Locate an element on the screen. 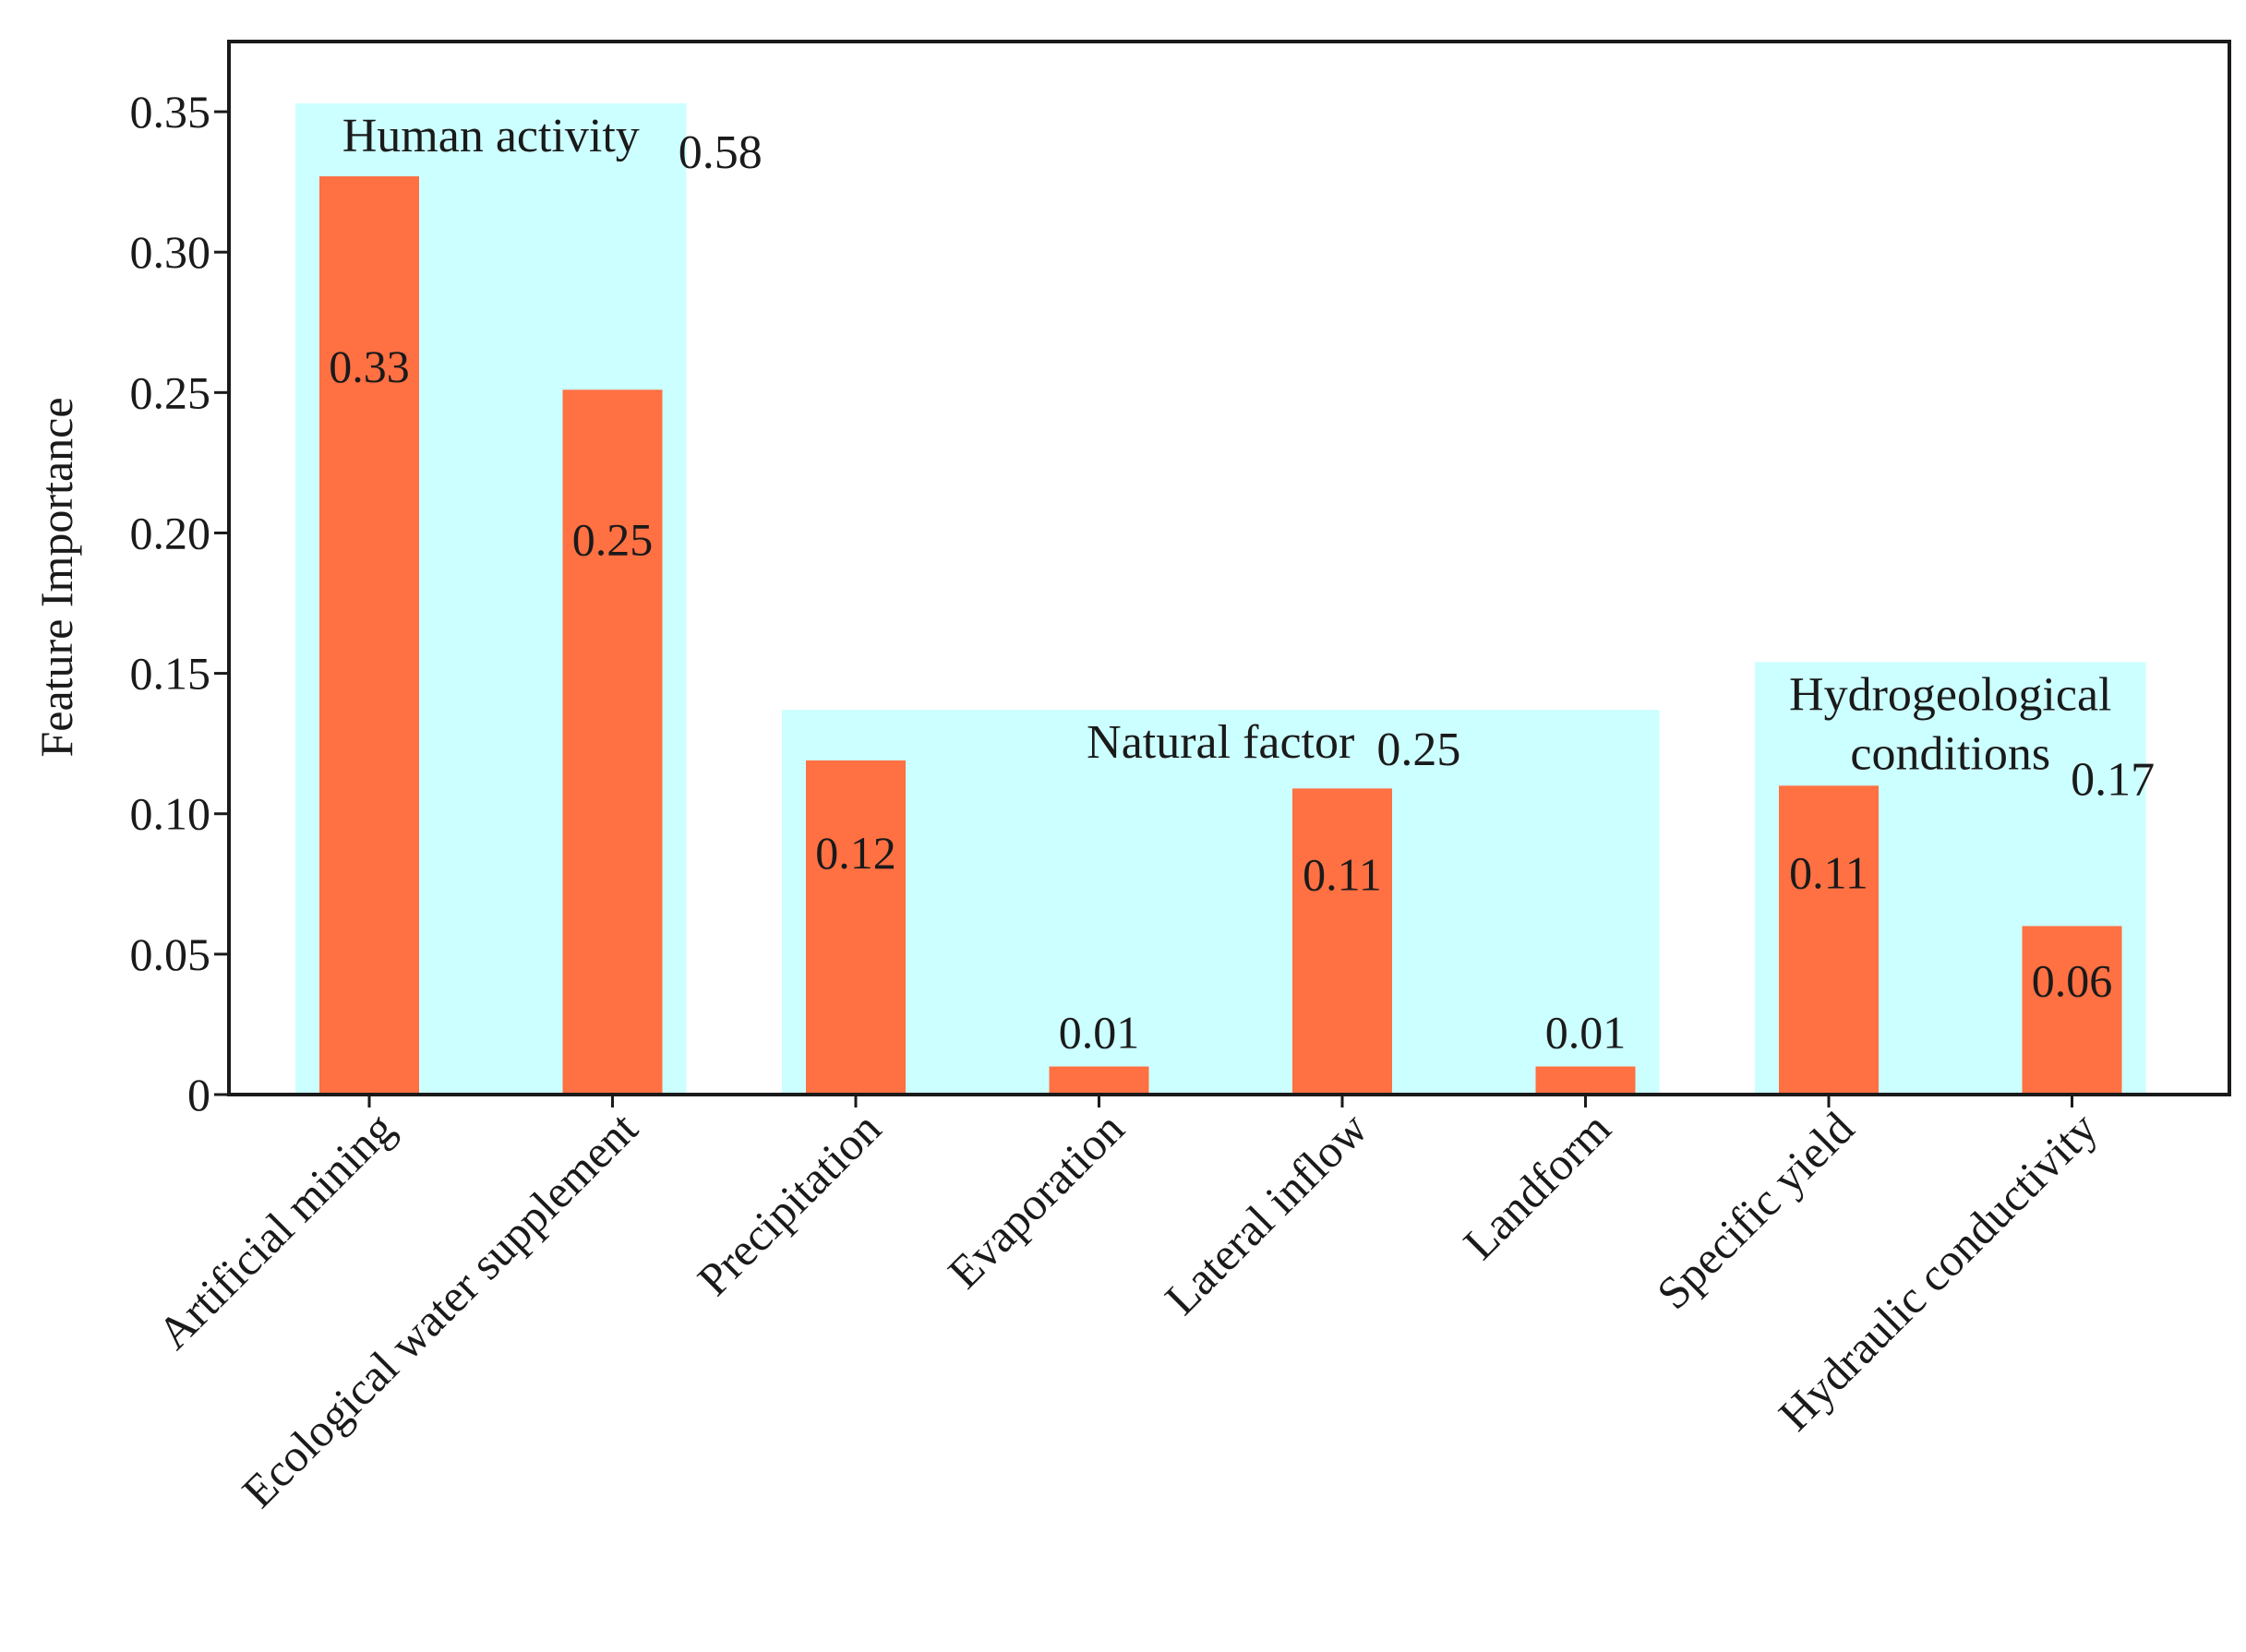 The height and width of the screenshot is (1652, 2246). y-tick-label: 0.05 is located at coordinates (170, 954).